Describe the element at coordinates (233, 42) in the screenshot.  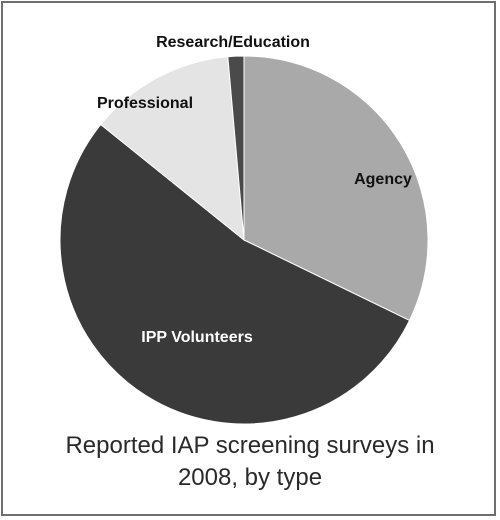
I see `slice-label-research-education: Research/Education` at that location.